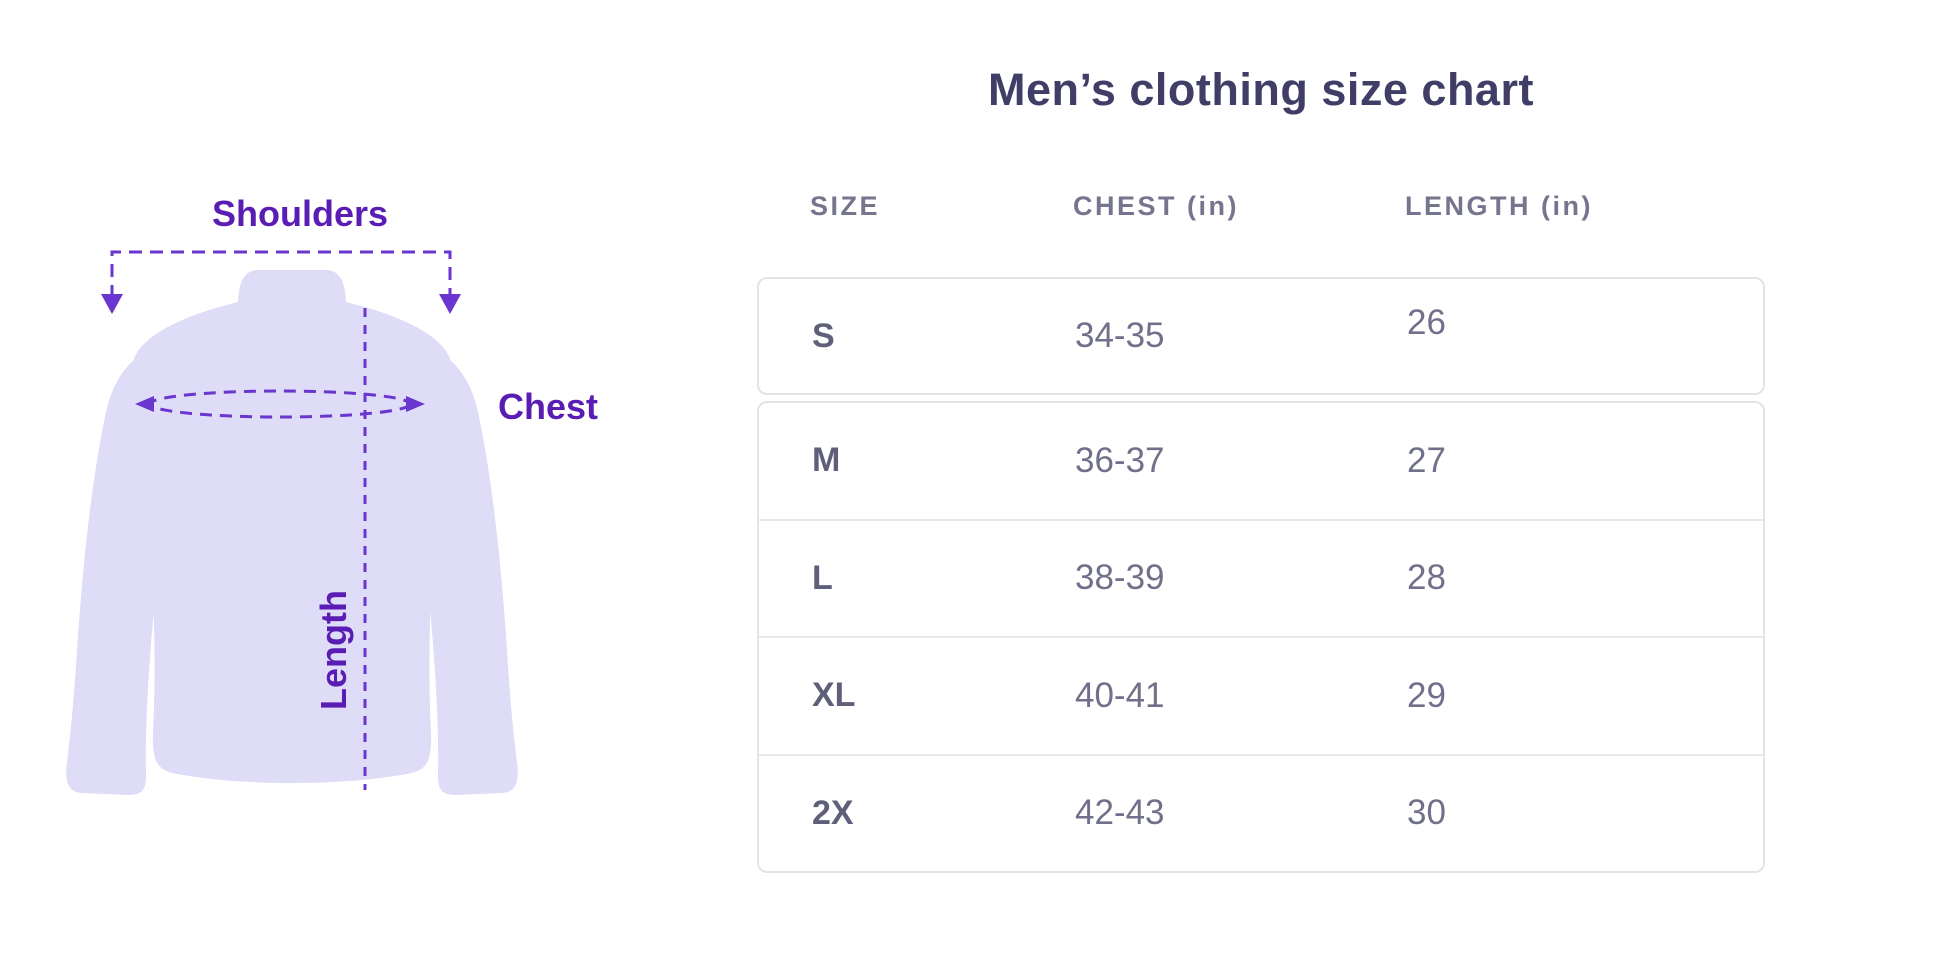 This screenshot has height=977, width=1946. I want to click on shirt-illustration, so click(292, 532).